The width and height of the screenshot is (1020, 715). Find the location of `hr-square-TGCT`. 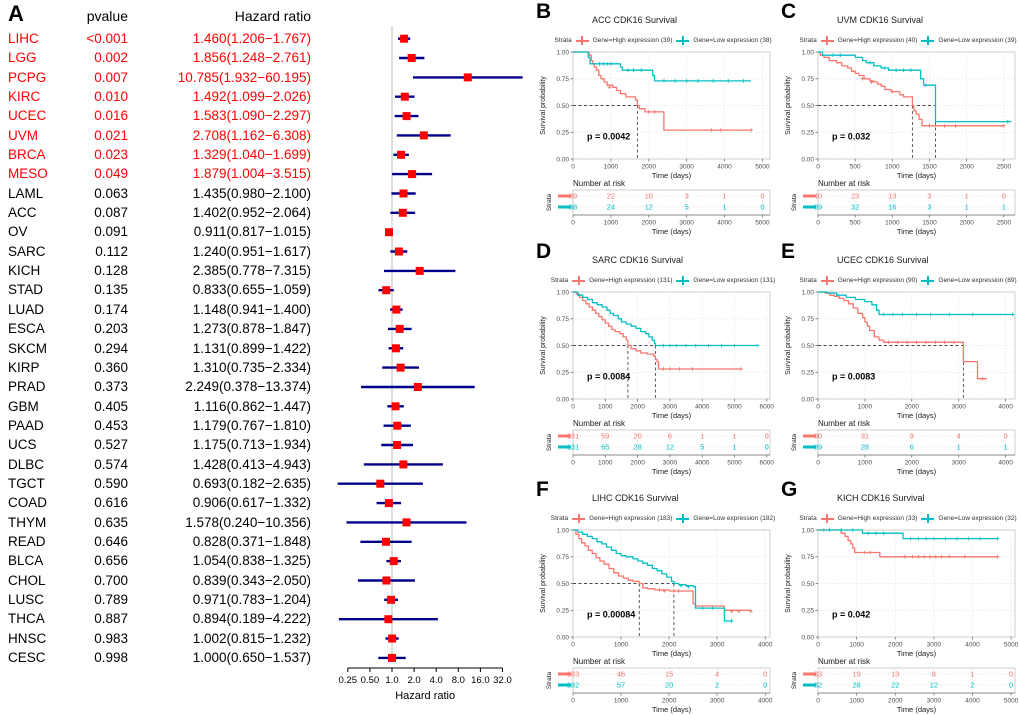

hr-square-TGCT is located at coordinates (380, 483).